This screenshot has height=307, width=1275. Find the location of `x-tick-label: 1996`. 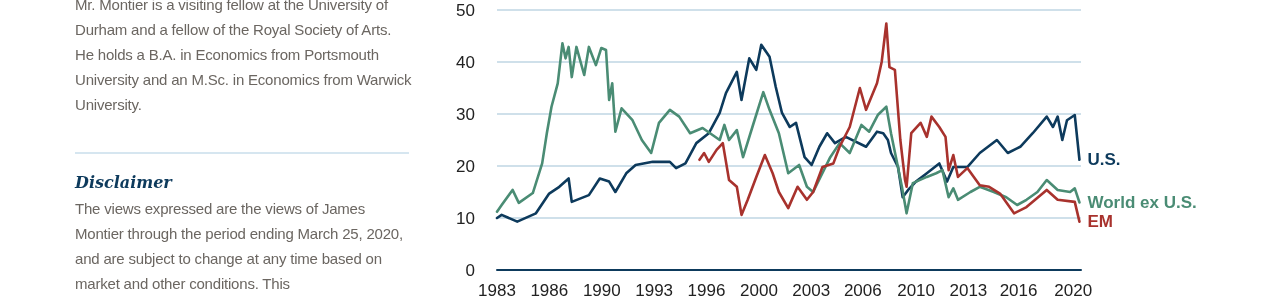

x-tick-label: 1996 is located at coordinates (706, 290).